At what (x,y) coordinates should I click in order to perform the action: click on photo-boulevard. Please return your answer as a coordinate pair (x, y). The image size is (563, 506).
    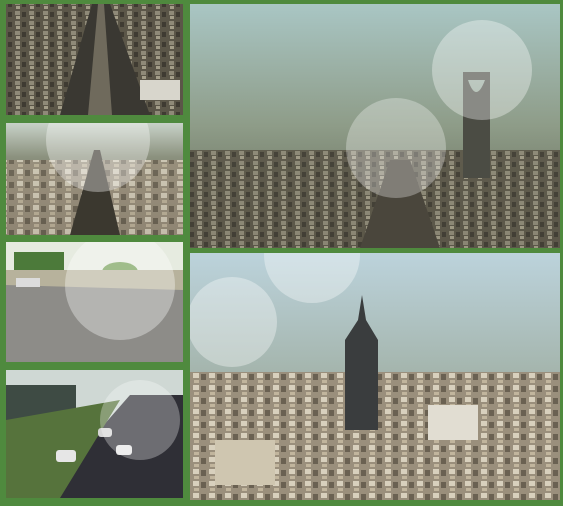
    Looking at the image, I should click on (94, 434).